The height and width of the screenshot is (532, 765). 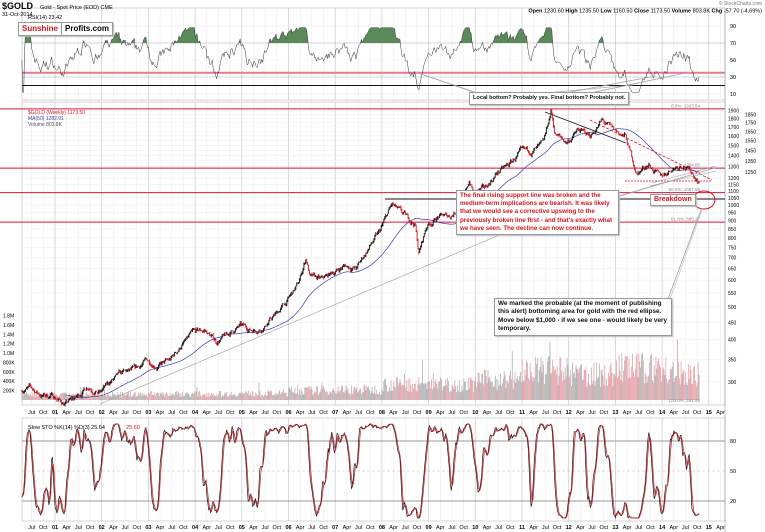 I want to click on price-tick-label: 1600, so click(x=733, y=137).